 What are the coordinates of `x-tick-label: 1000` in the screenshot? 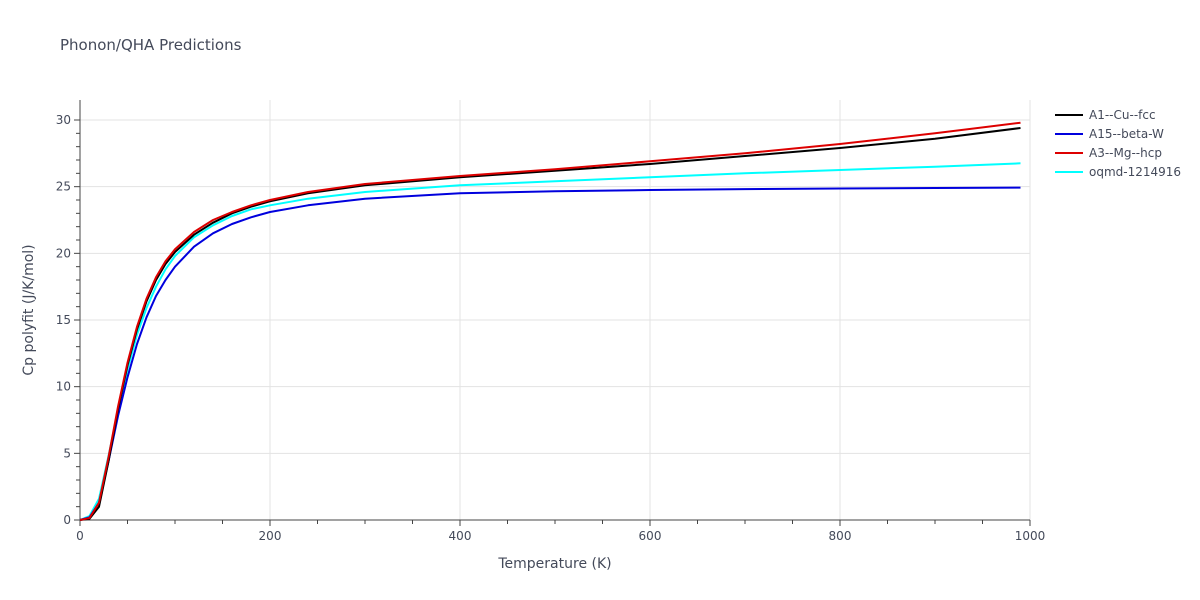 It's located at (1030, 536).